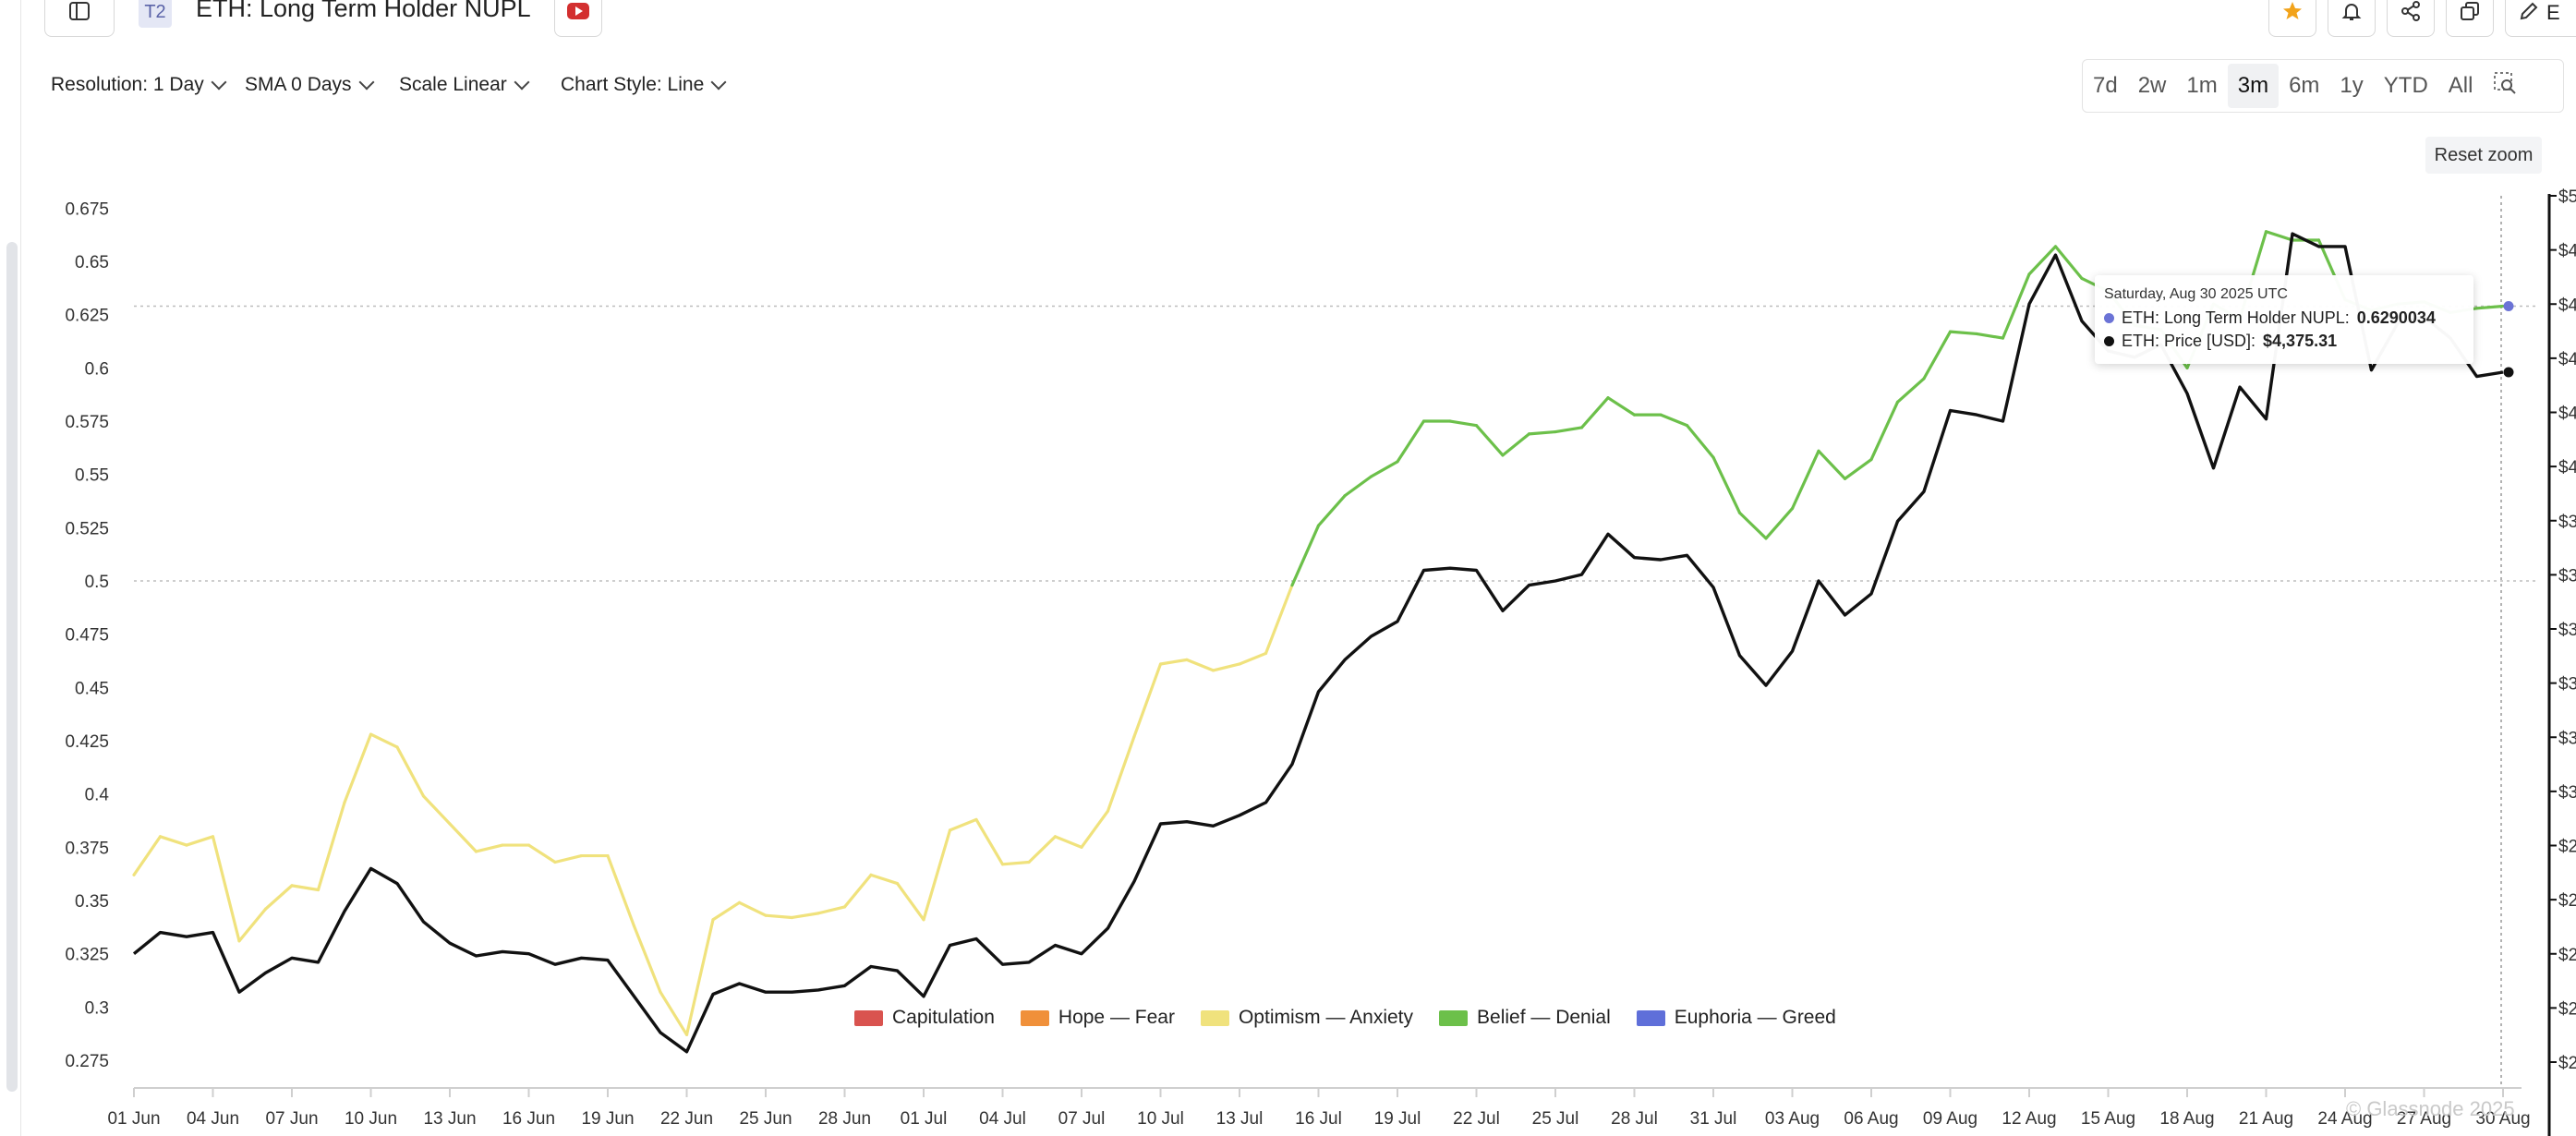 This screenshot has height=1136, width=2576. What do you see at coordinates (2505, 86) in the screenshot?
I see `zoom-select-button` at bounding box center [2505, 86].